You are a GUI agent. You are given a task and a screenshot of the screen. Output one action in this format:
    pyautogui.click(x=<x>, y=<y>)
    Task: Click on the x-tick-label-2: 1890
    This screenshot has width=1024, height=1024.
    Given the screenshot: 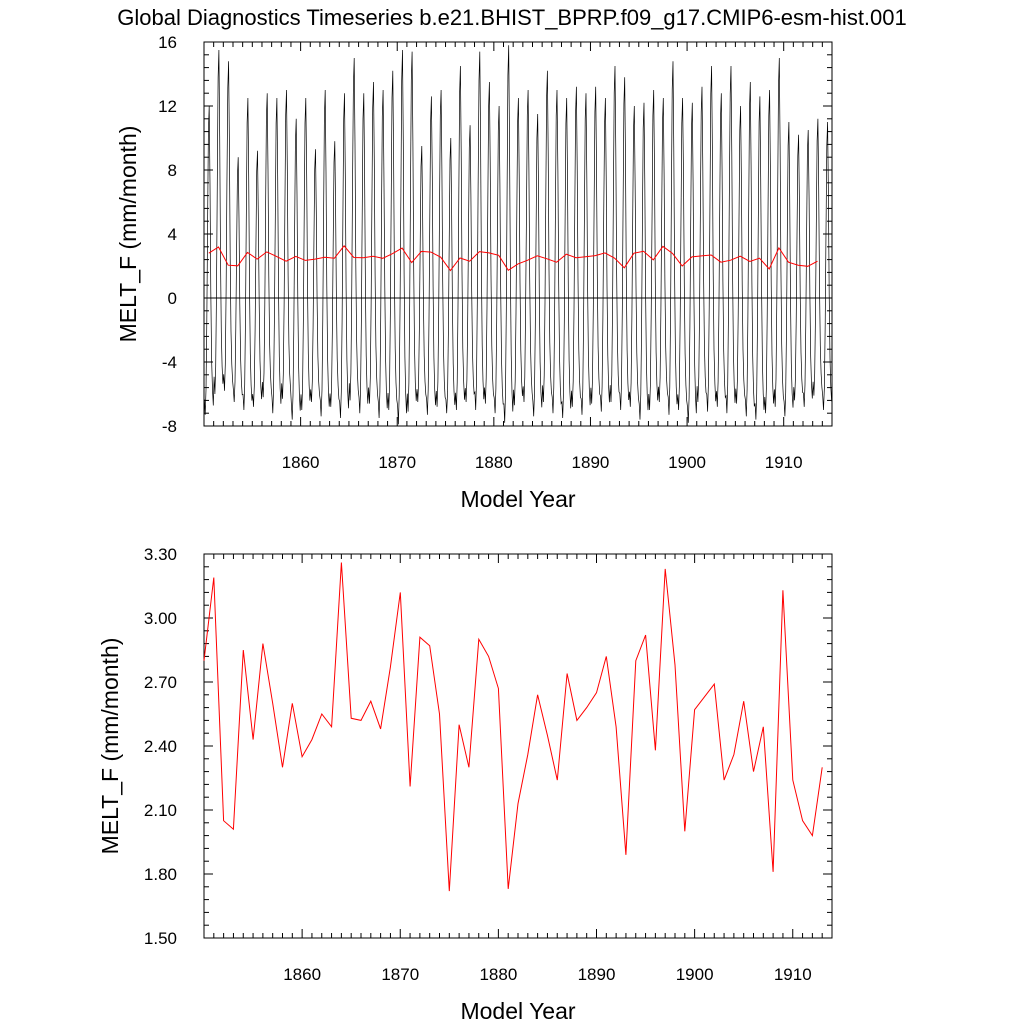 What is the action you would take?
    pyautogui.click(x=597, y=974)
    